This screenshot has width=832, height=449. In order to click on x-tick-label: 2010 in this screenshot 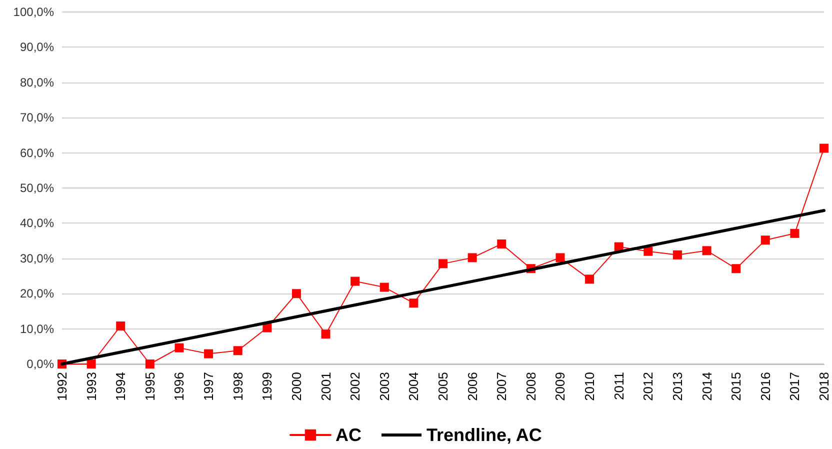, I will do `click(590, 386)`.